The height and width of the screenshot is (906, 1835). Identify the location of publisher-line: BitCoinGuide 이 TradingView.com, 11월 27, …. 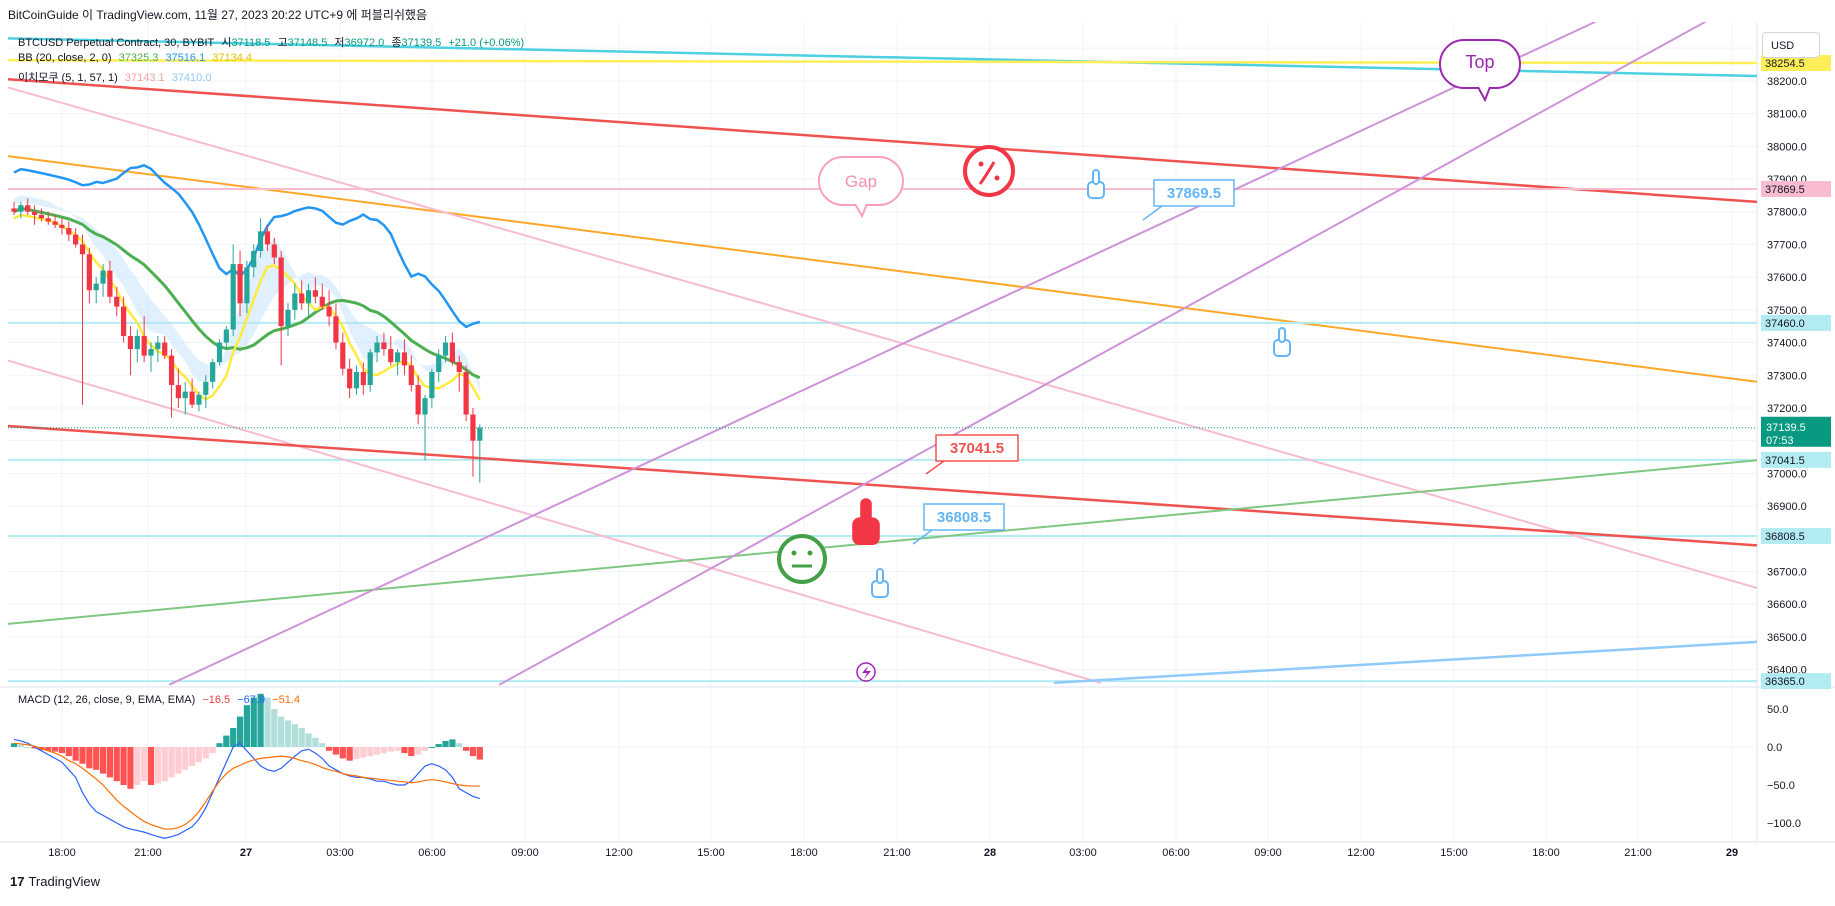
(217, 15).